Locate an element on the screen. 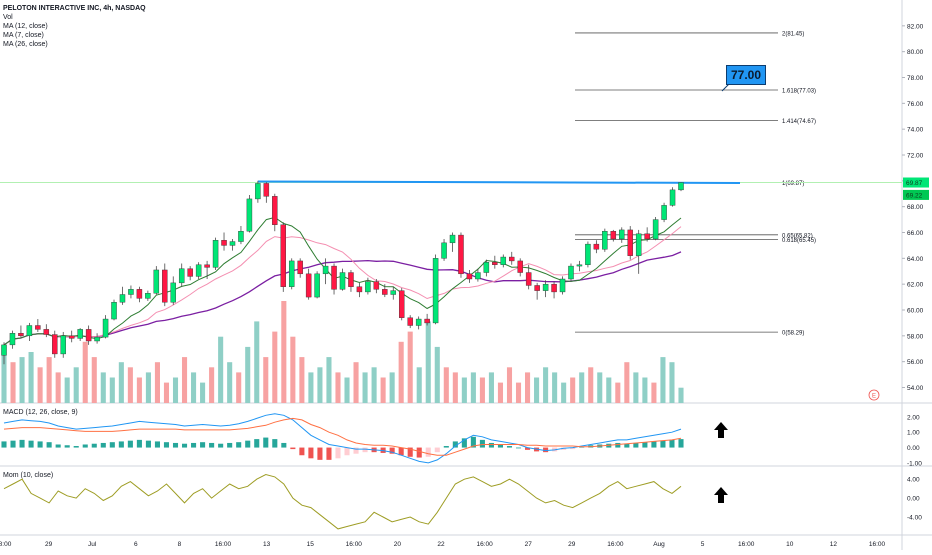 This screenshot has height=555, width=932. macd-label: MACD (12, 26, close, 9) is located at coordinates (40, 412).